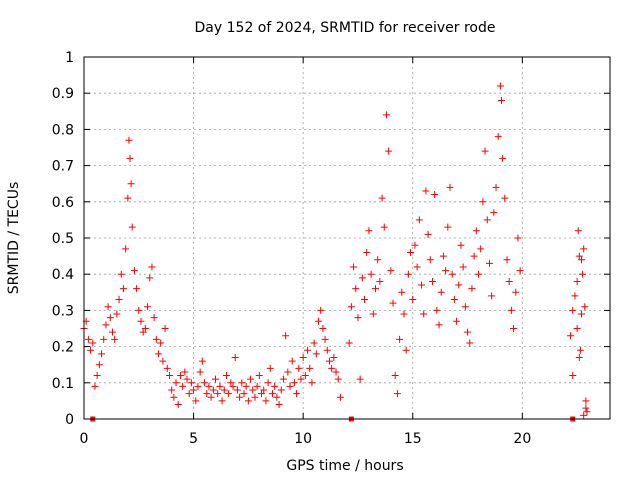 The image size is (640, 480). Describe the element at coordinates (63, 311) in the screenshot. I see `y-tick-label: 0.3` at that location.